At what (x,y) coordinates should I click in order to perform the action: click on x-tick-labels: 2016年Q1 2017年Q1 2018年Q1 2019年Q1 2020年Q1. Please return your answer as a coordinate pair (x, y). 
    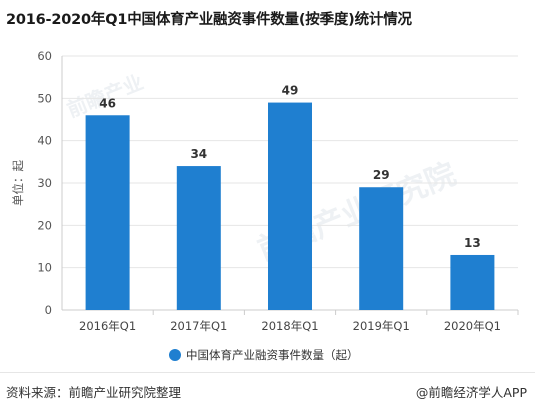
    Looking at the image, I should click on (290, 326).